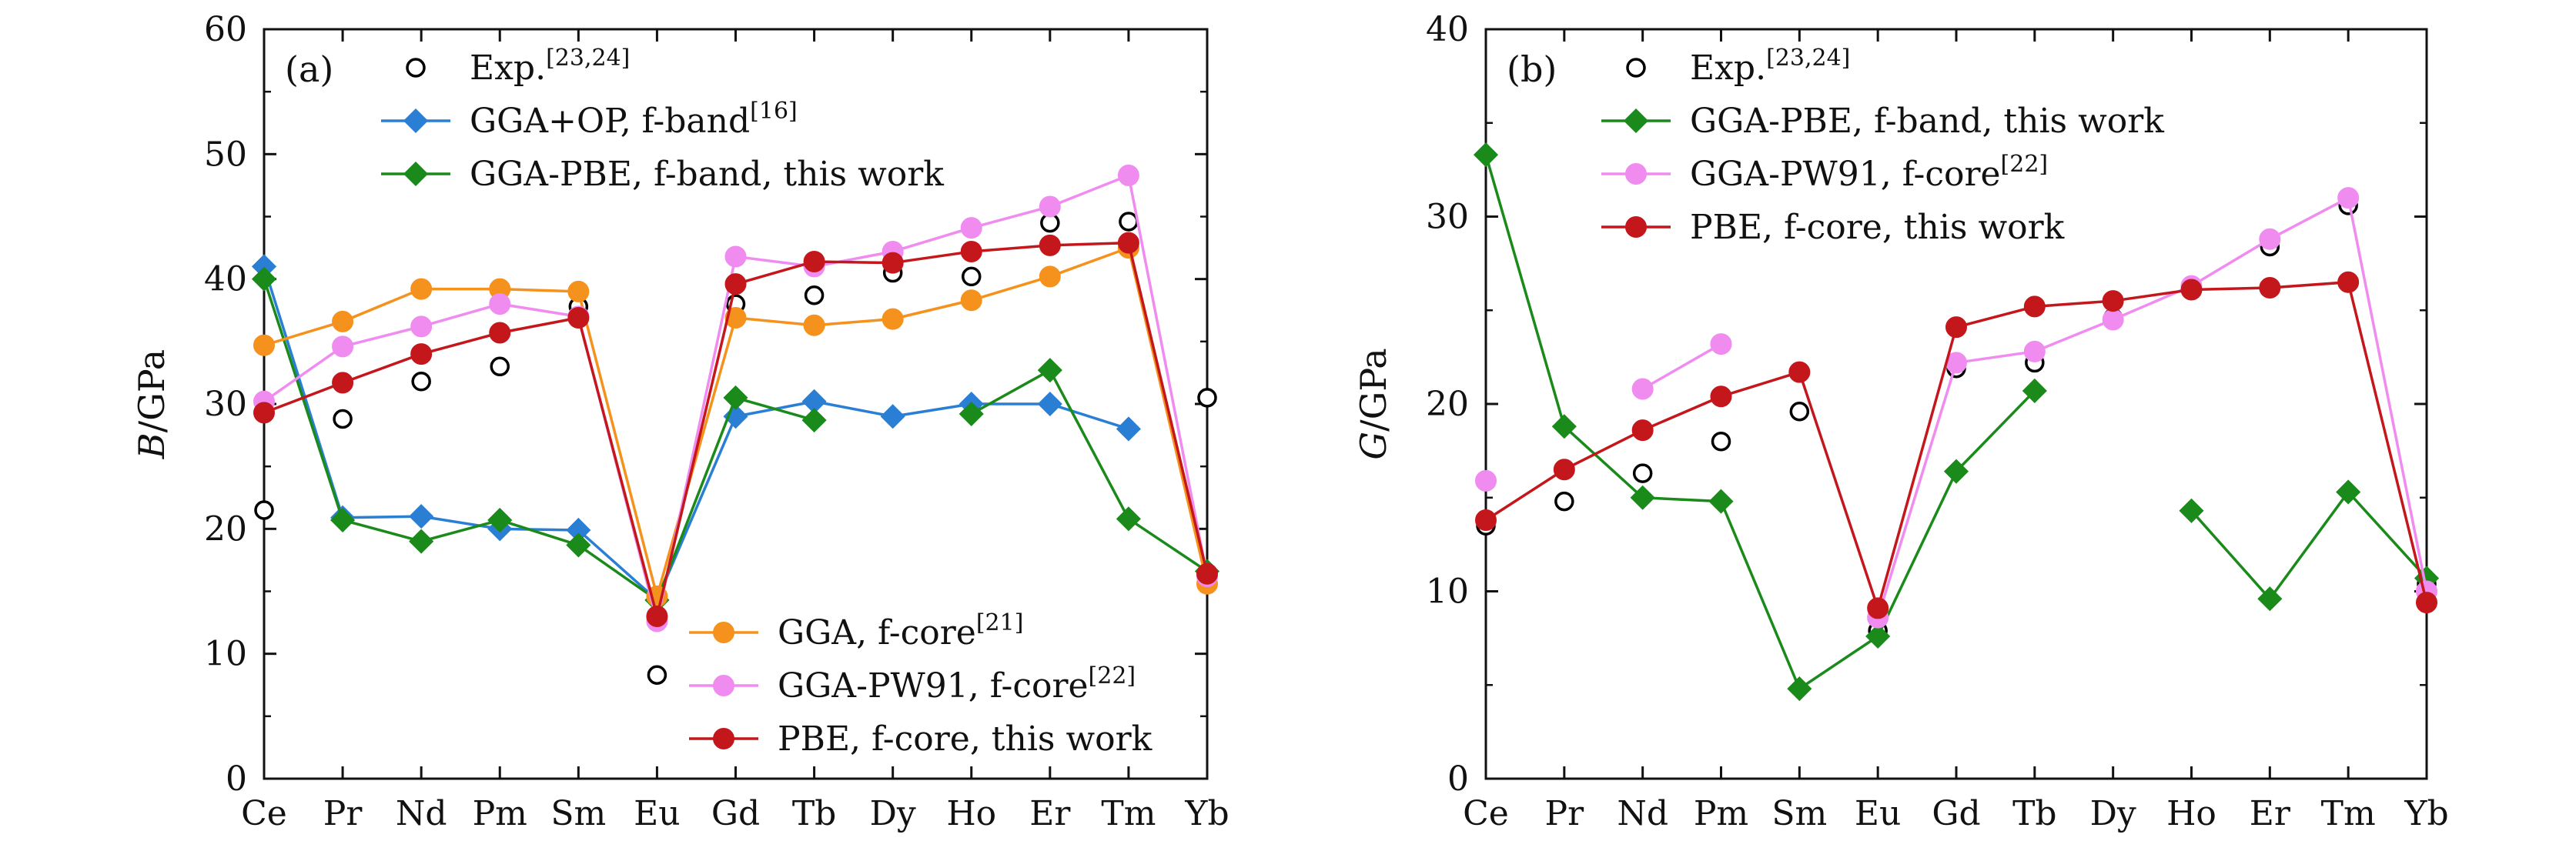 This screenshot has width=2576, height=841. I want to click on point-ggacore-Pr, so click(343, 321).